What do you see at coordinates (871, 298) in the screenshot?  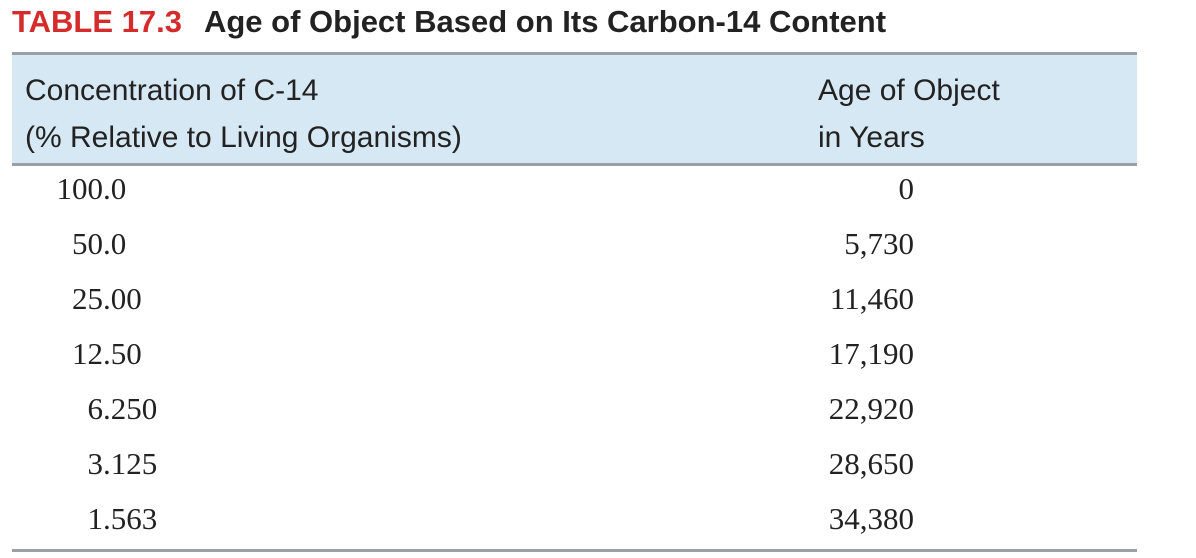 I see `age-cell: 11,460` at bounding box center [871, 298].